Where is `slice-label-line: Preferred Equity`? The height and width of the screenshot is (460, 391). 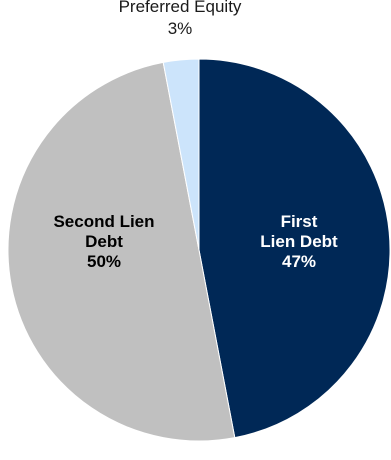 slice-label-line: Preferred Equity is located at coordinates (180, 8).